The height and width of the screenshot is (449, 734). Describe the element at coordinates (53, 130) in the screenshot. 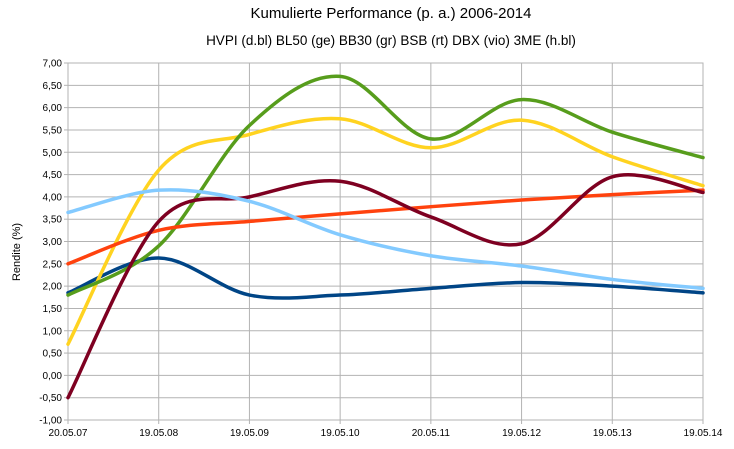

I see `y-tick-label: 5,50` at that location.